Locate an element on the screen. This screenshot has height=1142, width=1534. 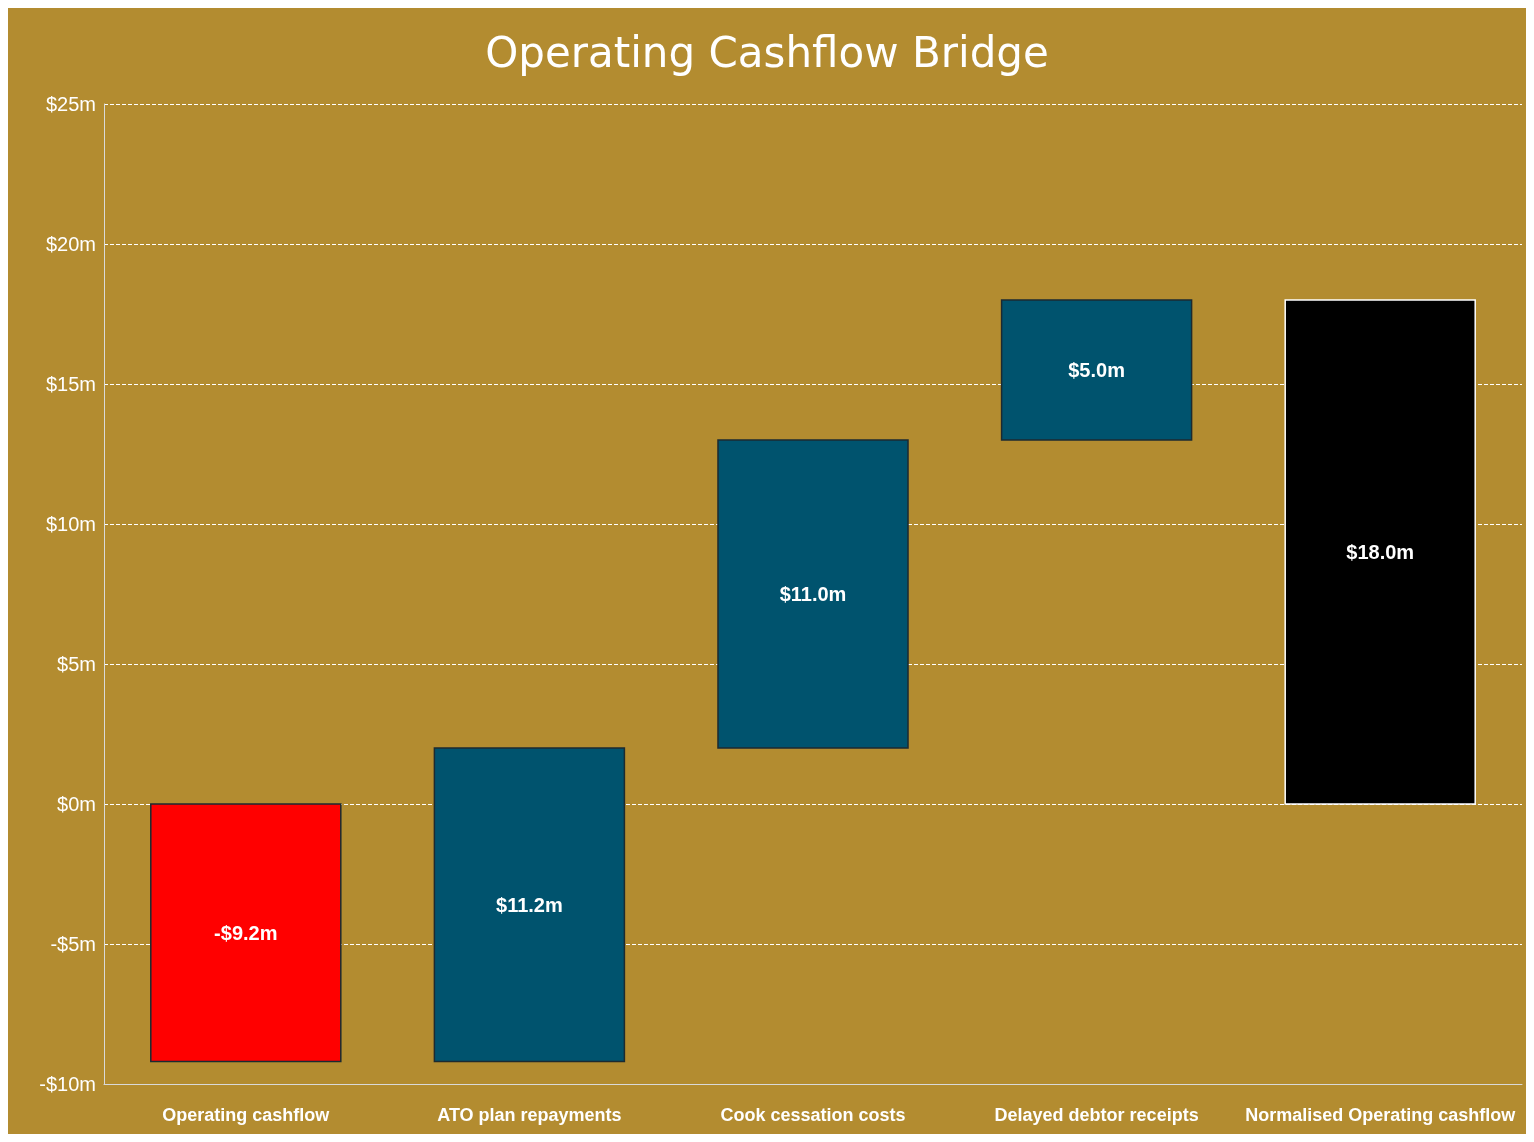
data-label: $18.0m is located at coordinates (1380, 552).